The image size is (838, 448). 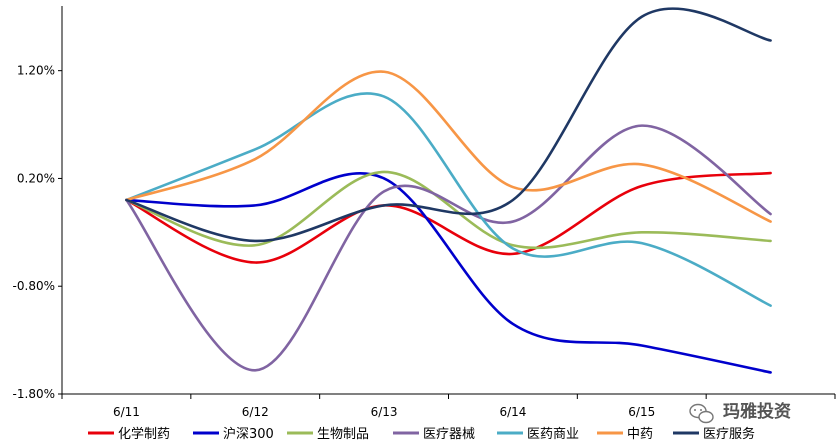 I want to click on legend-label: 生物制品, so click(x=343, y=434).